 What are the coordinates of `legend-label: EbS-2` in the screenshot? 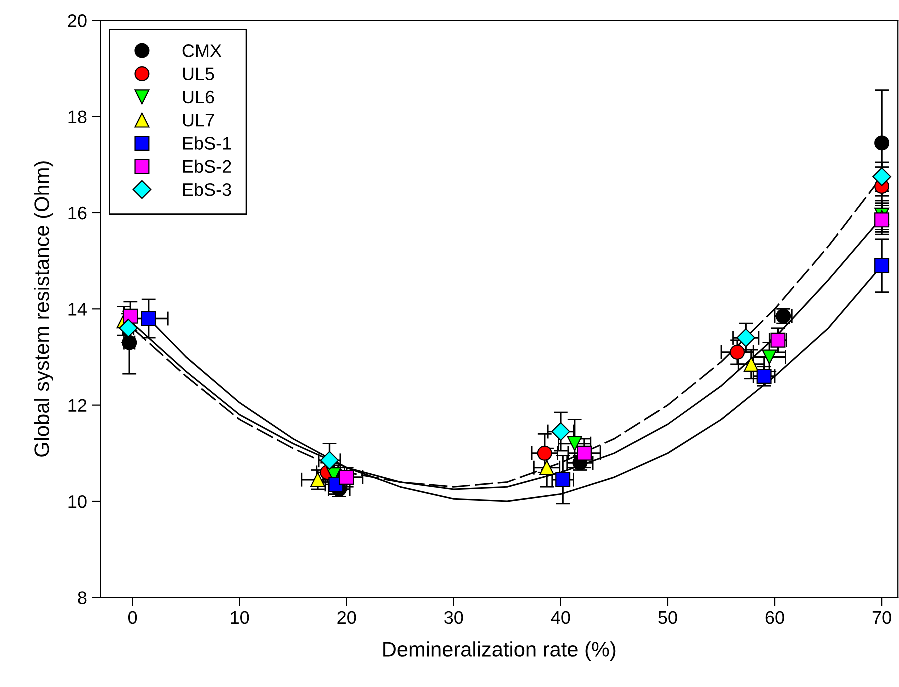 It's located at (207, 167).